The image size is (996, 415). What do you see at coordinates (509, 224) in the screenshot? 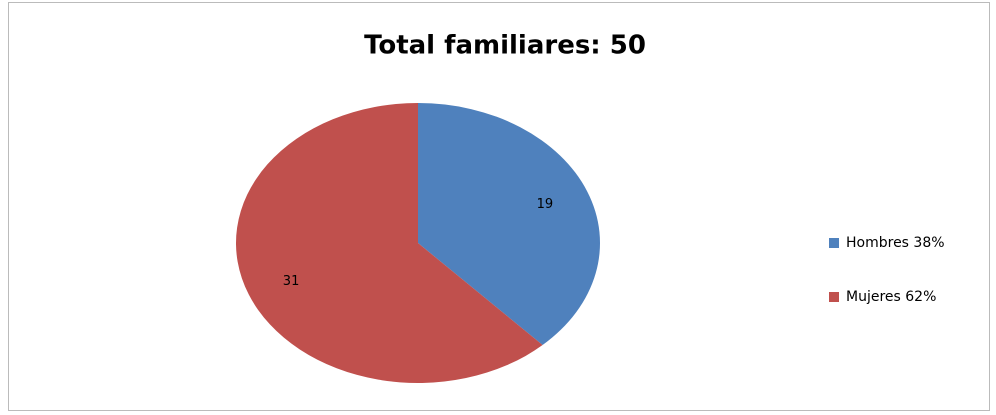
I see `pie-slice` at bounding box center [509, 224].